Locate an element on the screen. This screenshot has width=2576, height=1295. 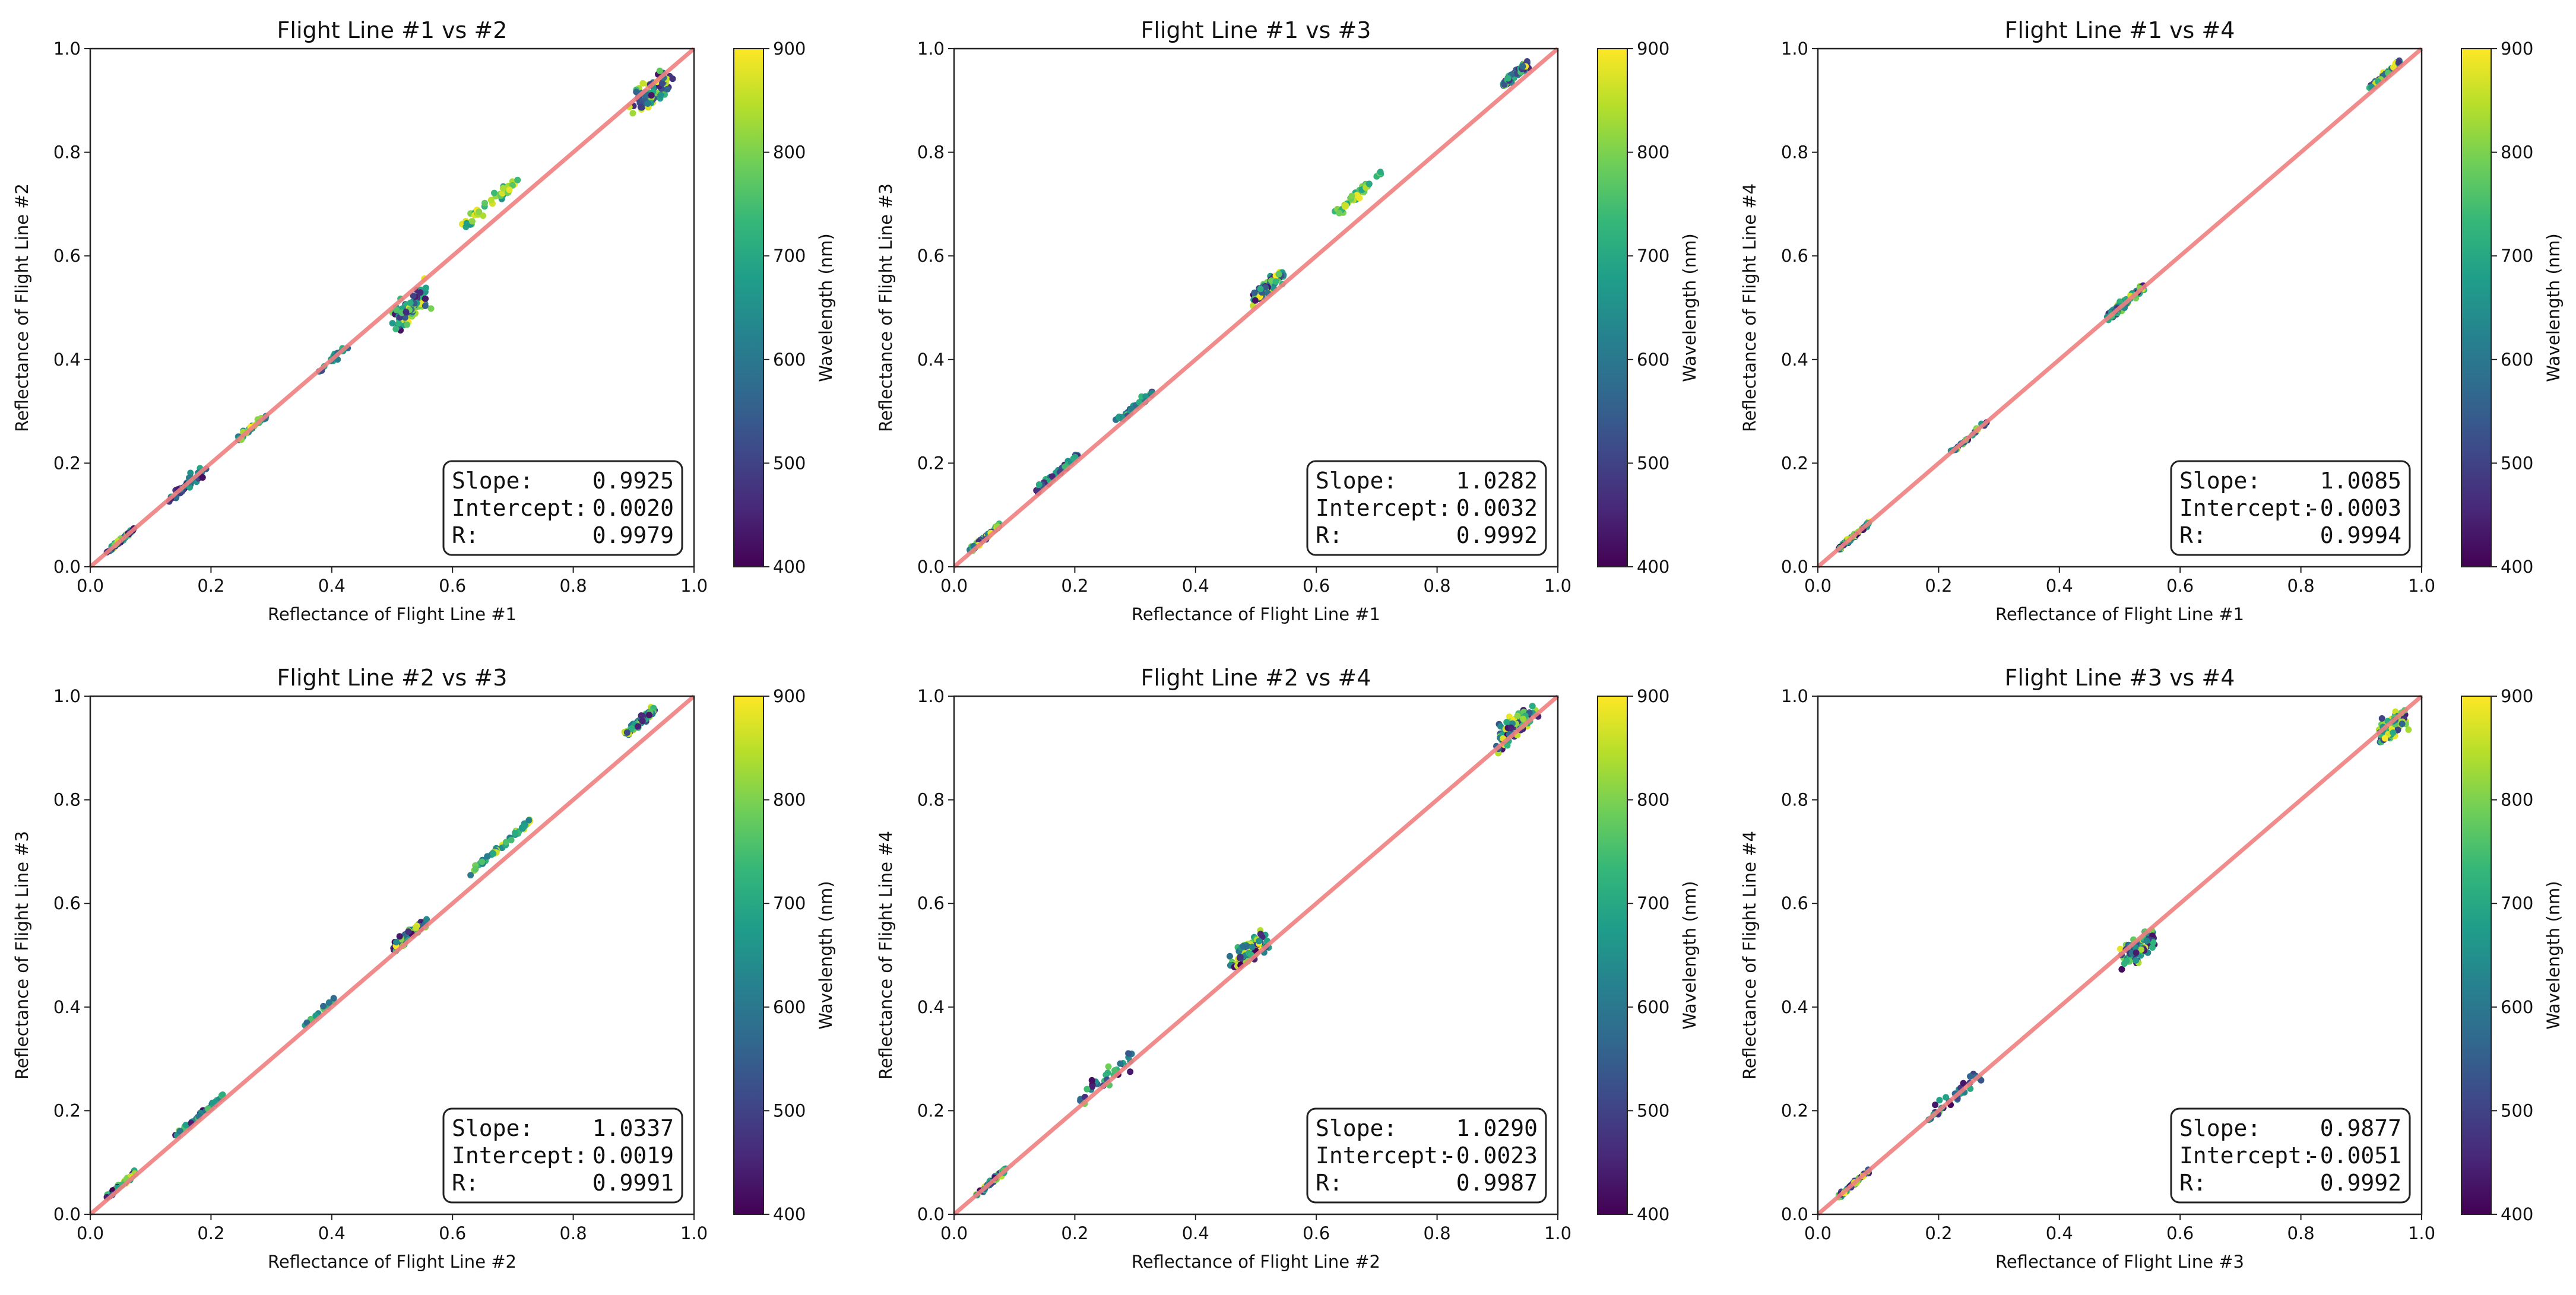
stats-value-intercept: -0.0023 is located at coordinates (1490, 1155).